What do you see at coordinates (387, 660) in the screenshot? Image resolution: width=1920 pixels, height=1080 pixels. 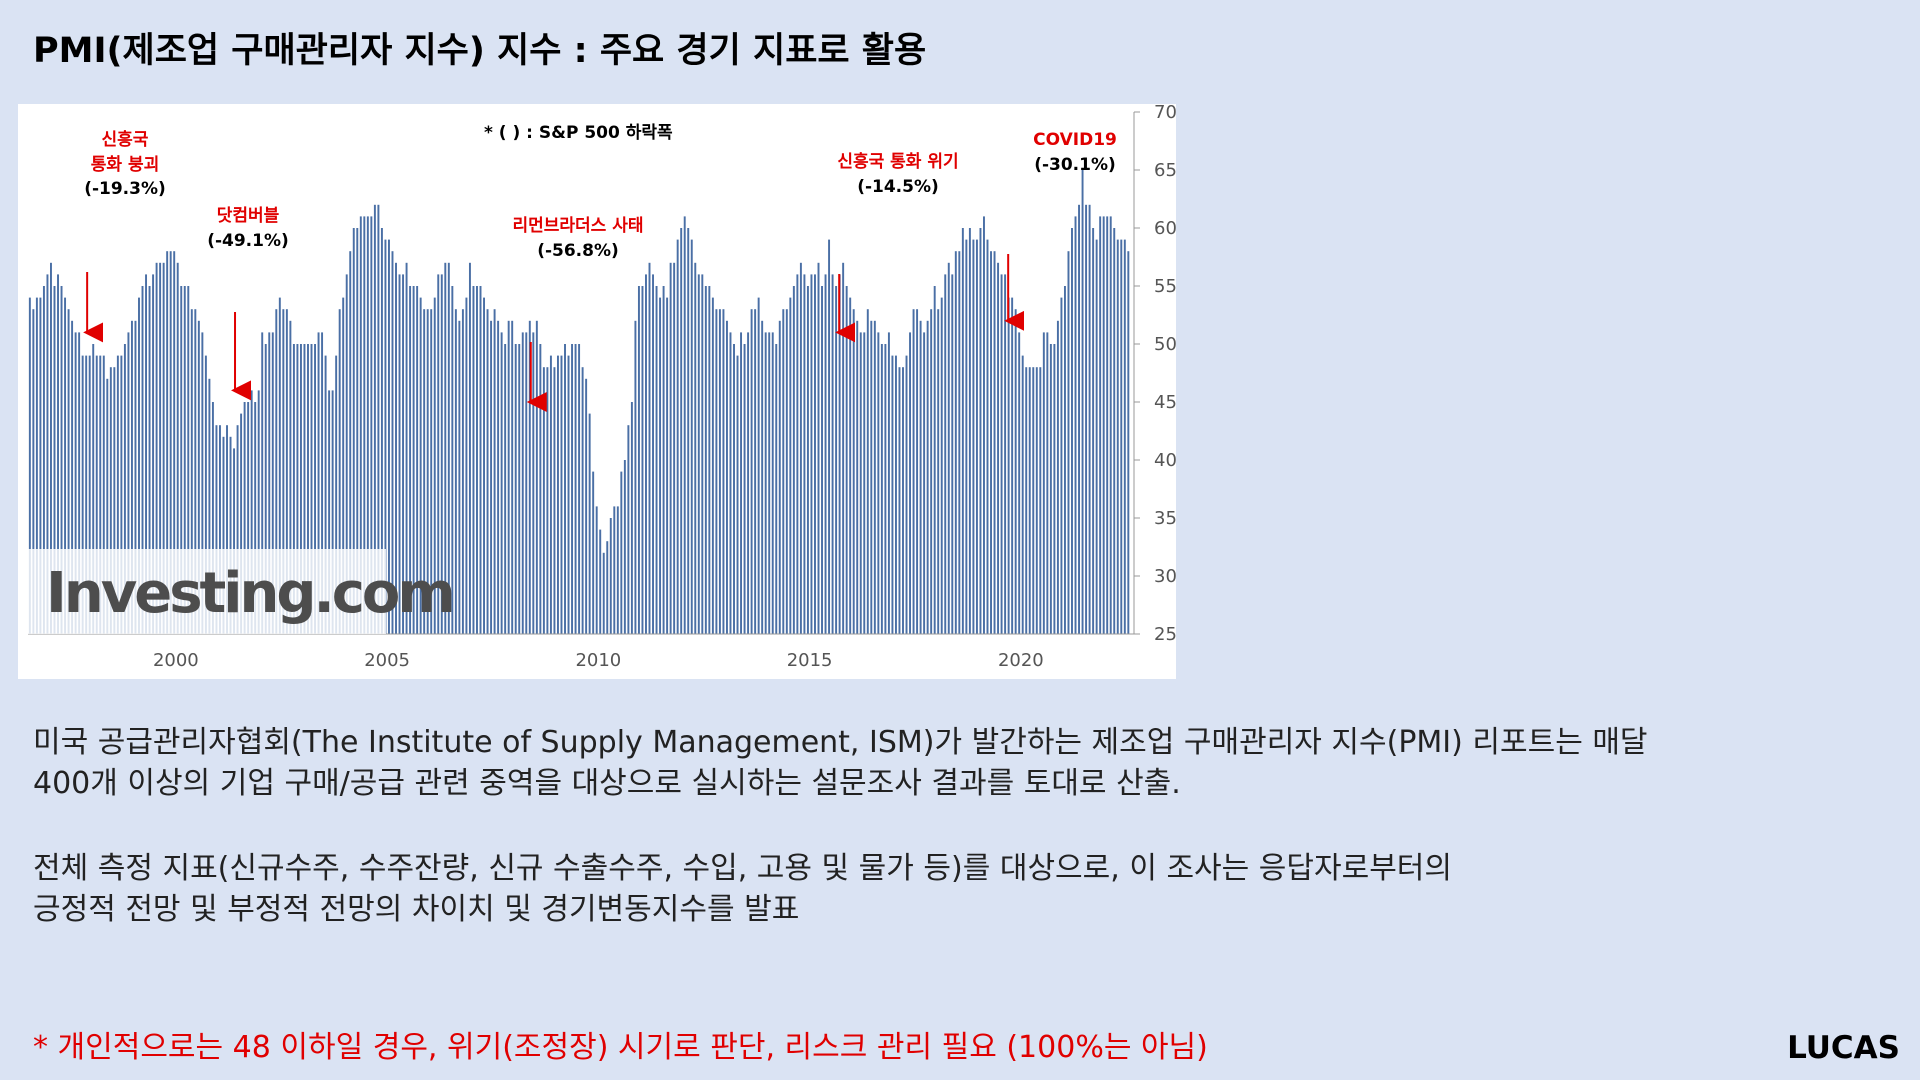 I see `x-tick-label: 2005` at bounding box center [387, 660].